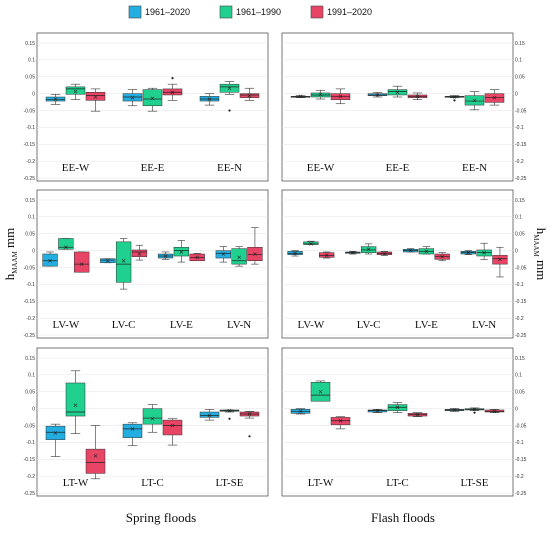 The width and height of the screenshot is (550, 536). I want to click on box-lt-c-1991-2020, so click(417, 415).